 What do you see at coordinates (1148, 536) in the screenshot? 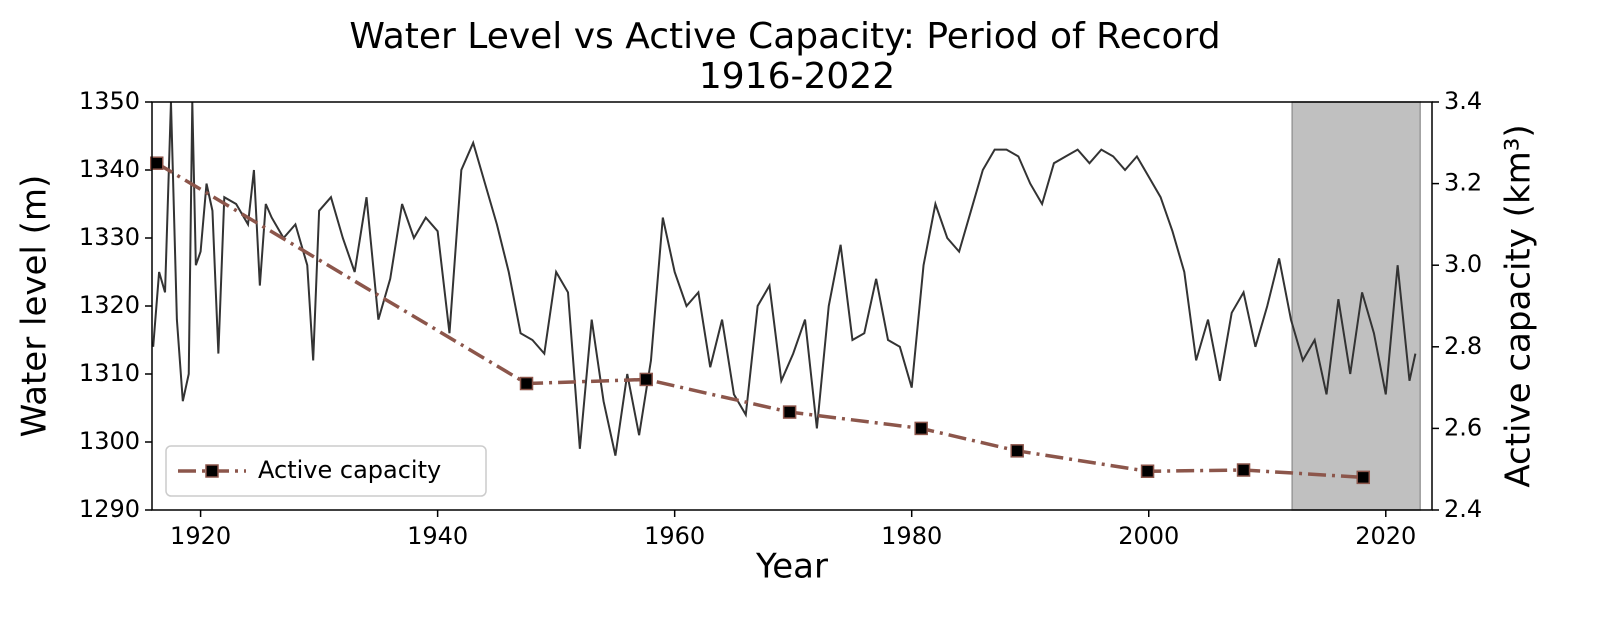
I see `x-tick-label: 2000` at bounding box center [1148, 536].